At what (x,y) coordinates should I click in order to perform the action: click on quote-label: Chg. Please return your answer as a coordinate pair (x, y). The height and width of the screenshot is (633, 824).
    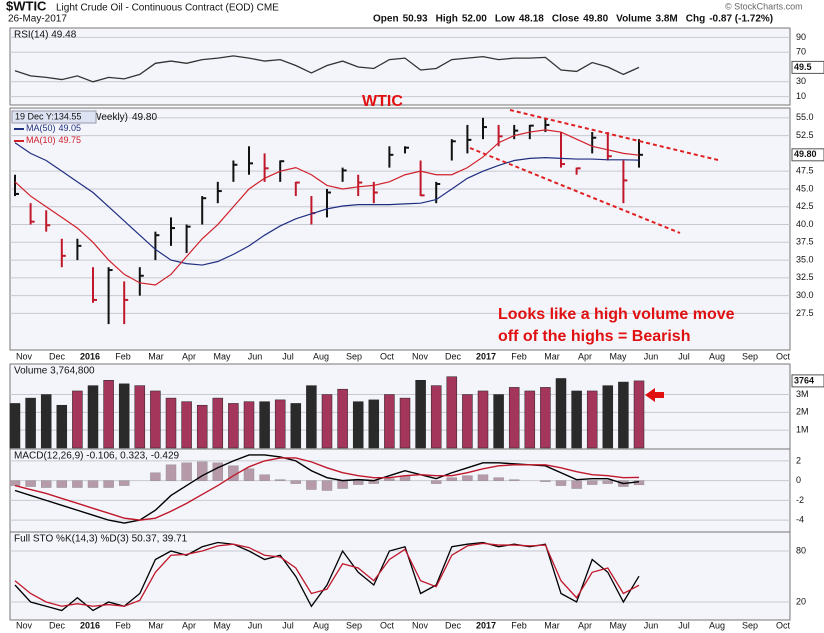
    Looking at the image, I should click on (695, 19).